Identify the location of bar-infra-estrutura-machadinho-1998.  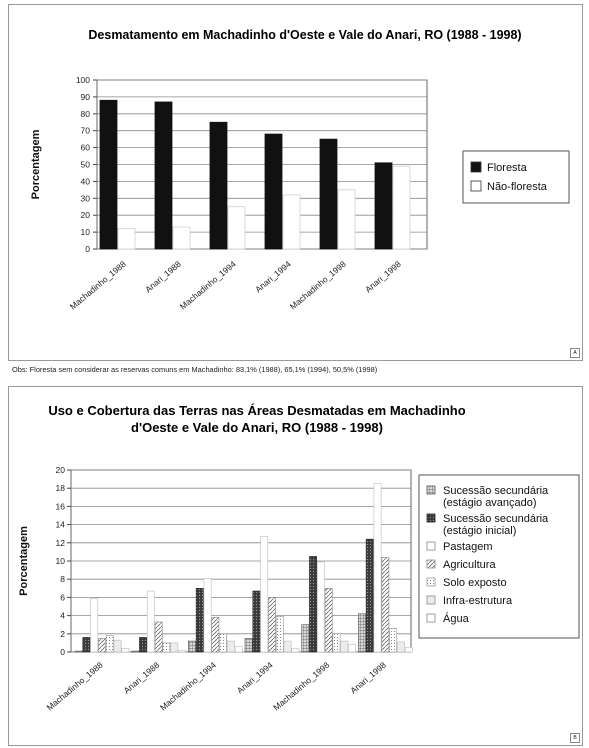
(344, 646).